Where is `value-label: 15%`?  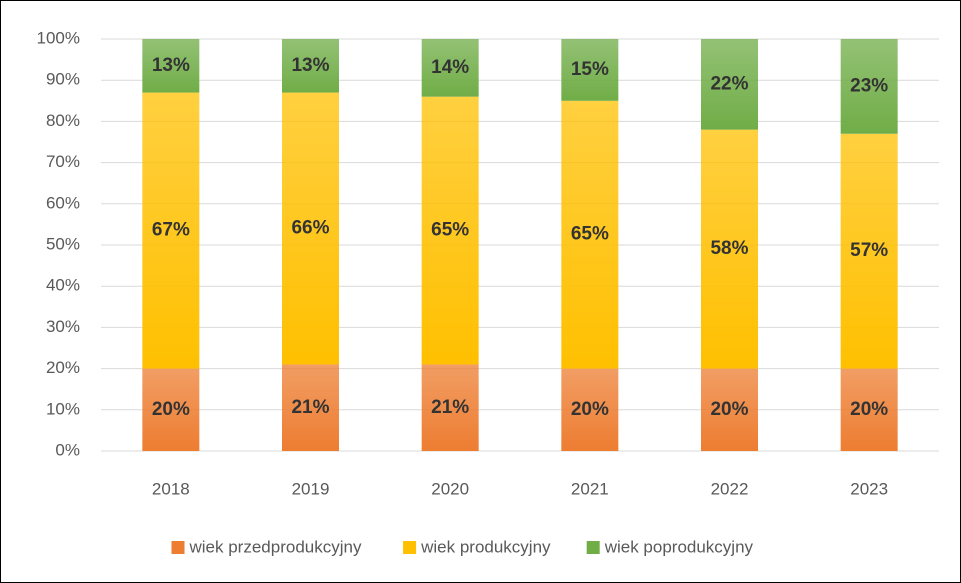
value-label: 15% is located at coordinates (590, 69).